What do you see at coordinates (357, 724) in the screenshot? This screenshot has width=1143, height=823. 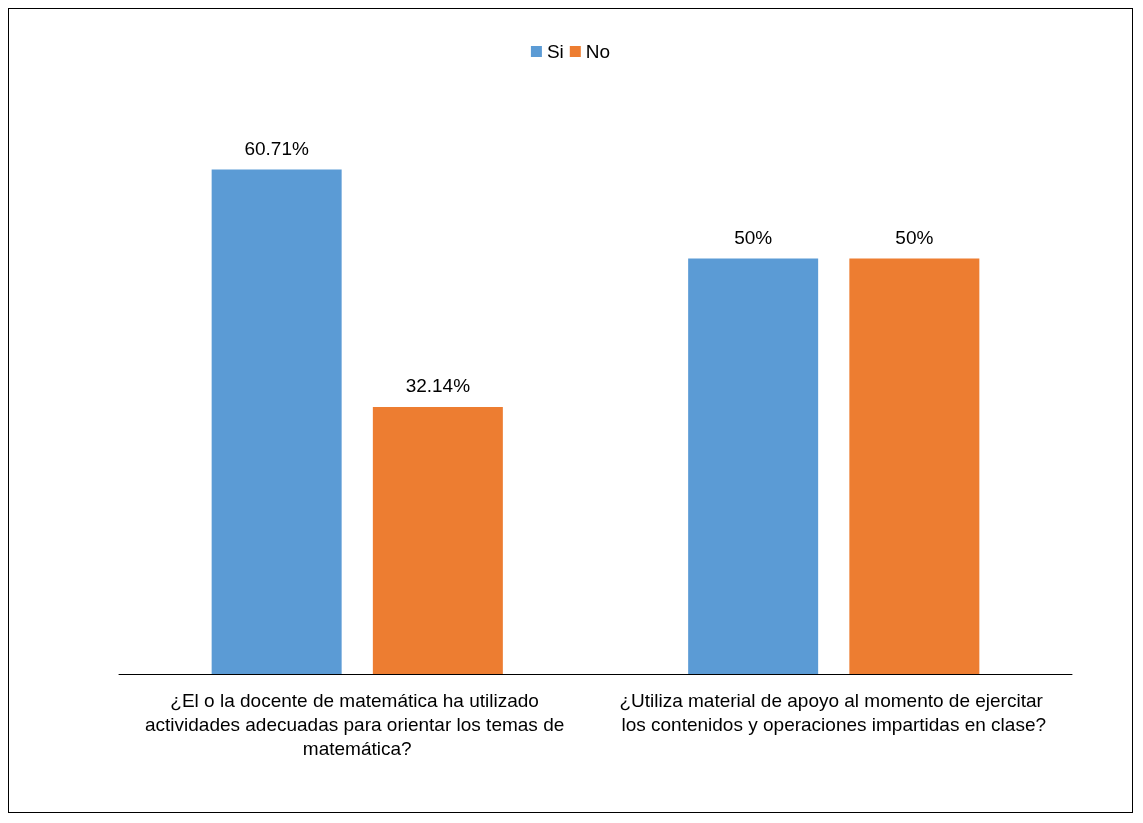 I see `x-tick-label: ¿El o la docente de matemática ha utilizado actividades adecuadas para orientar los temas de matemática?` at bounding box center [357, 724].